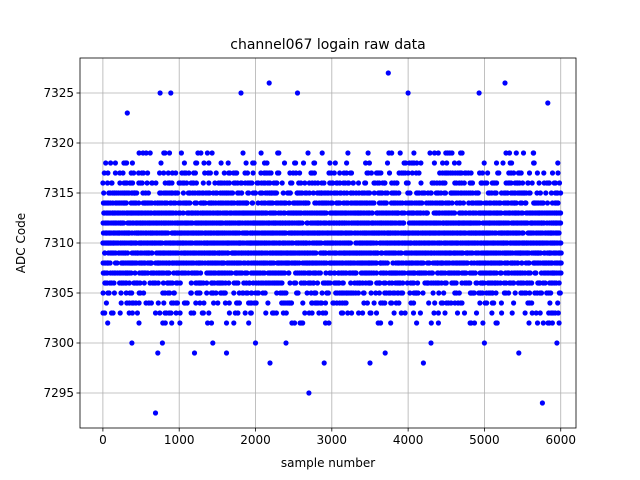 The image size is (640, 480). Describe the element at coordinates (58, 343) in the screenshot. I see `y-tick-label: 7300` at that location.